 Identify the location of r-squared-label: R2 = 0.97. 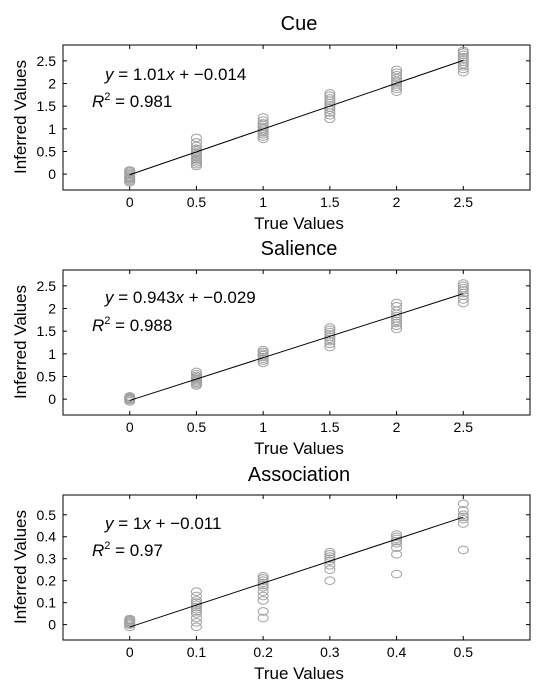
(127, 550).